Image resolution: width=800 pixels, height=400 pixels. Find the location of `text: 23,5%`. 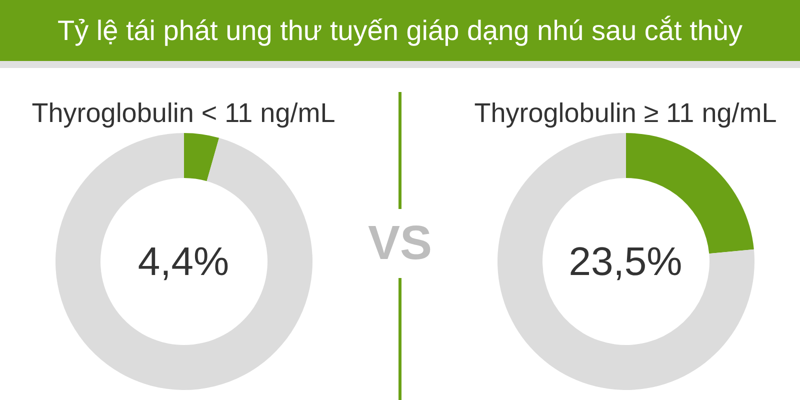

text: 23,5% is located at coordinates (626, 262).